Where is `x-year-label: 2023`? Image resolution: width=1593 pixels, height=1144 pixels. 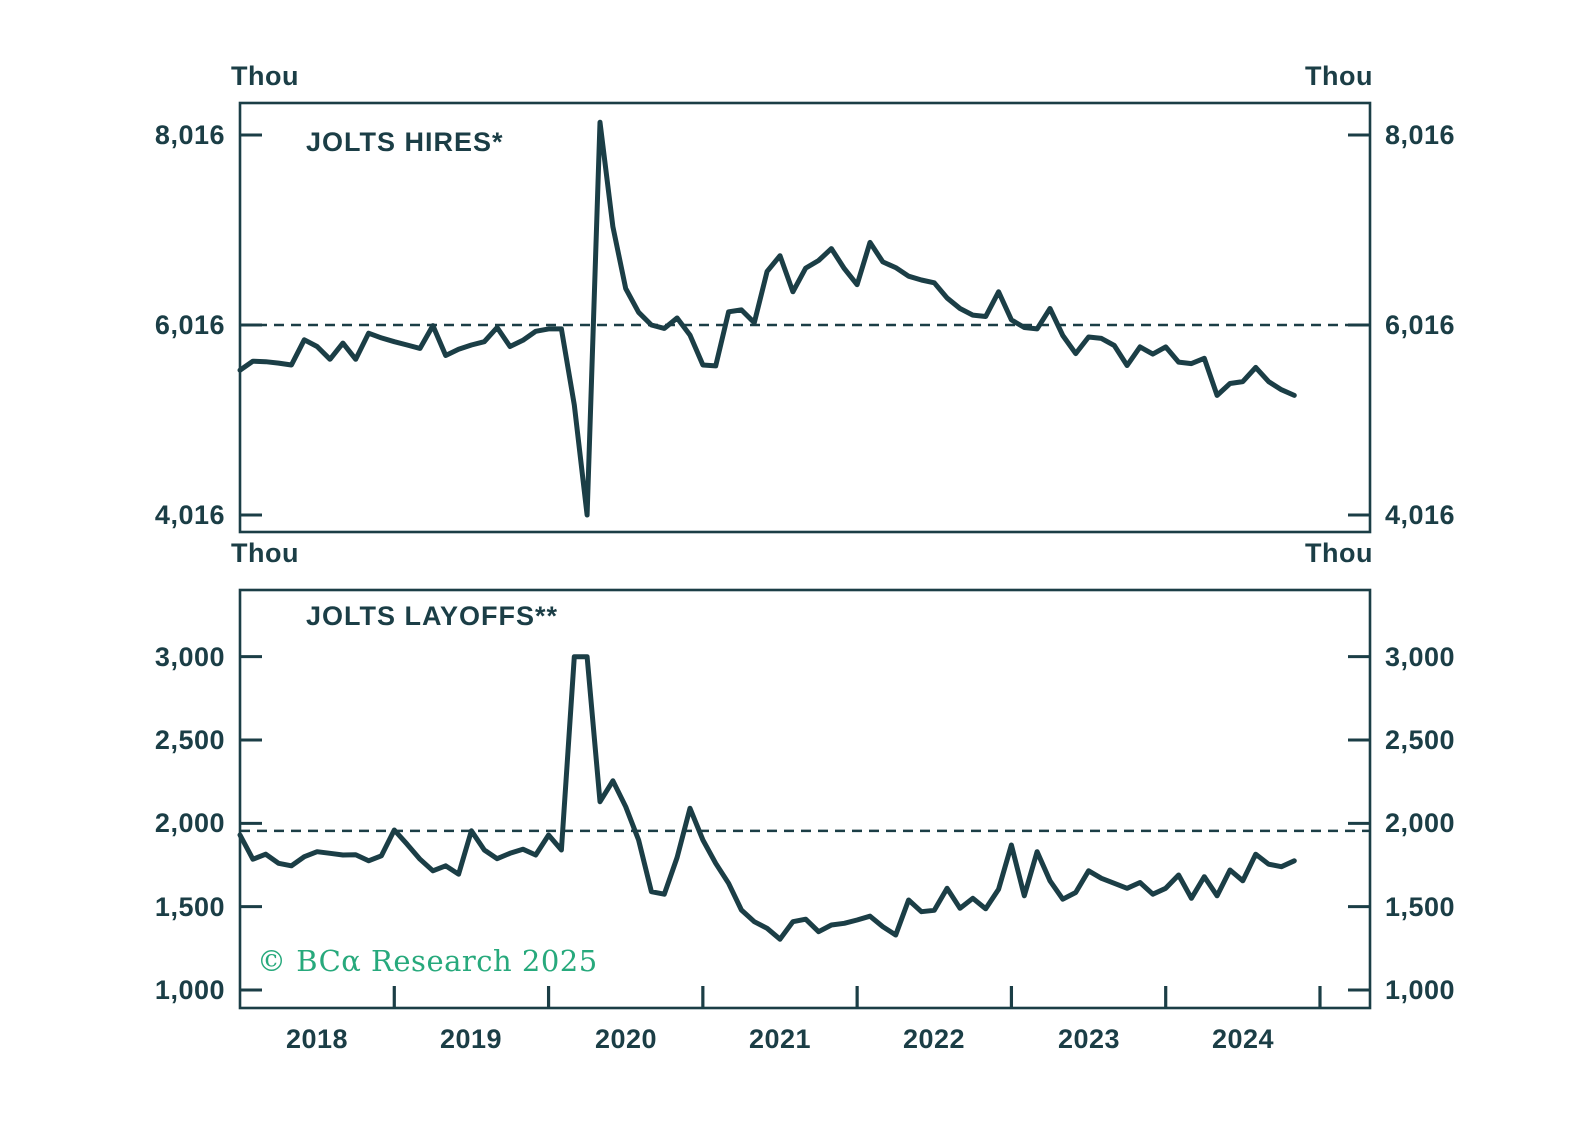 x-year-label: 2023 is located at coordinates (1089, 1039).